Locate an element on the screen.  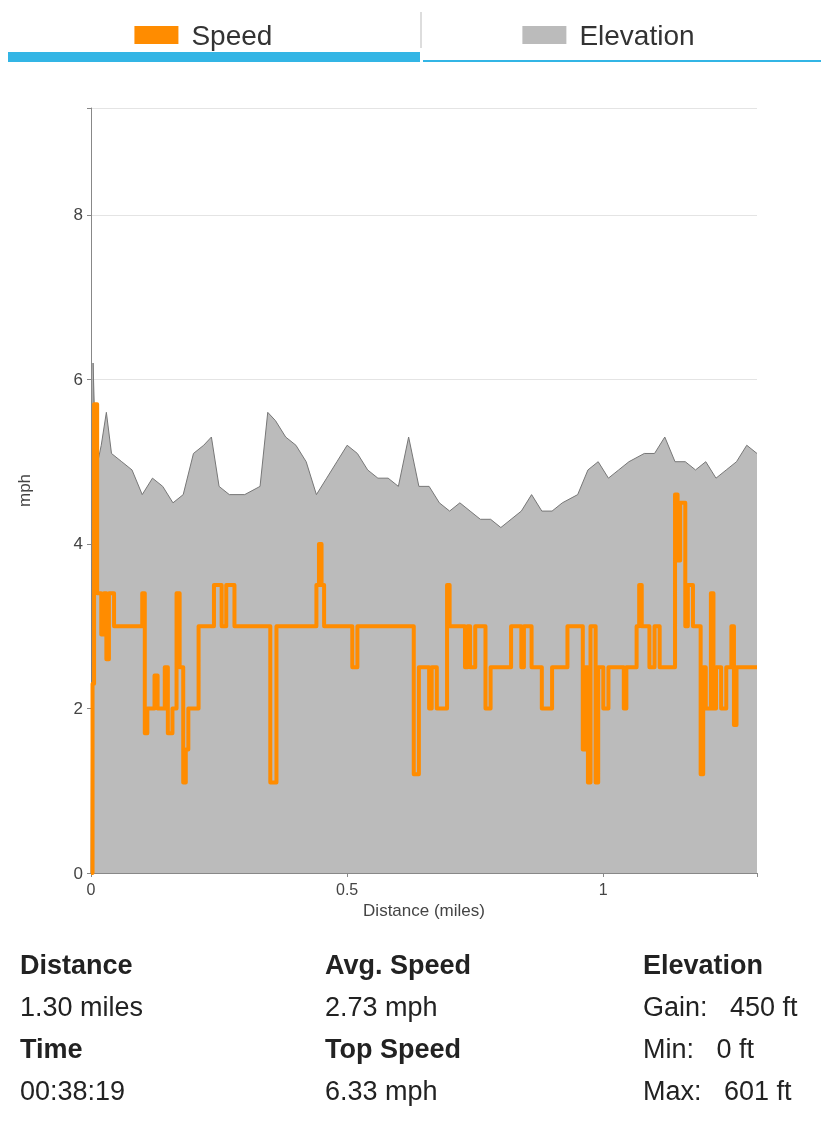
text: Max: 601 ft is located at coordinates (718, 1091).